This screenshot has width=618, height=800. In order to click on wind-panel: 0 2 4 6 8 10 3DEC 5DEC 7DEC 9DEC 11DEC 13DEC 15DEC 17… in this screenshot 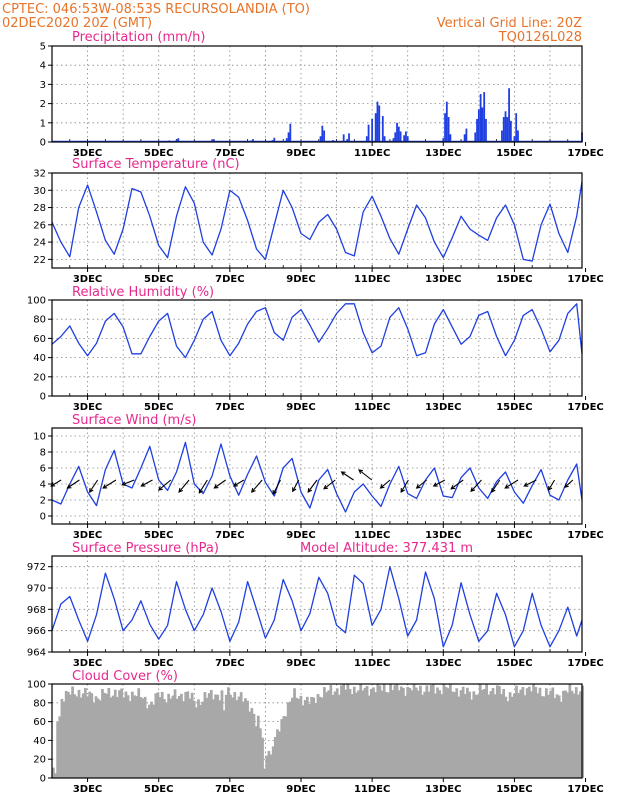, I will do `click(318, 484)`.